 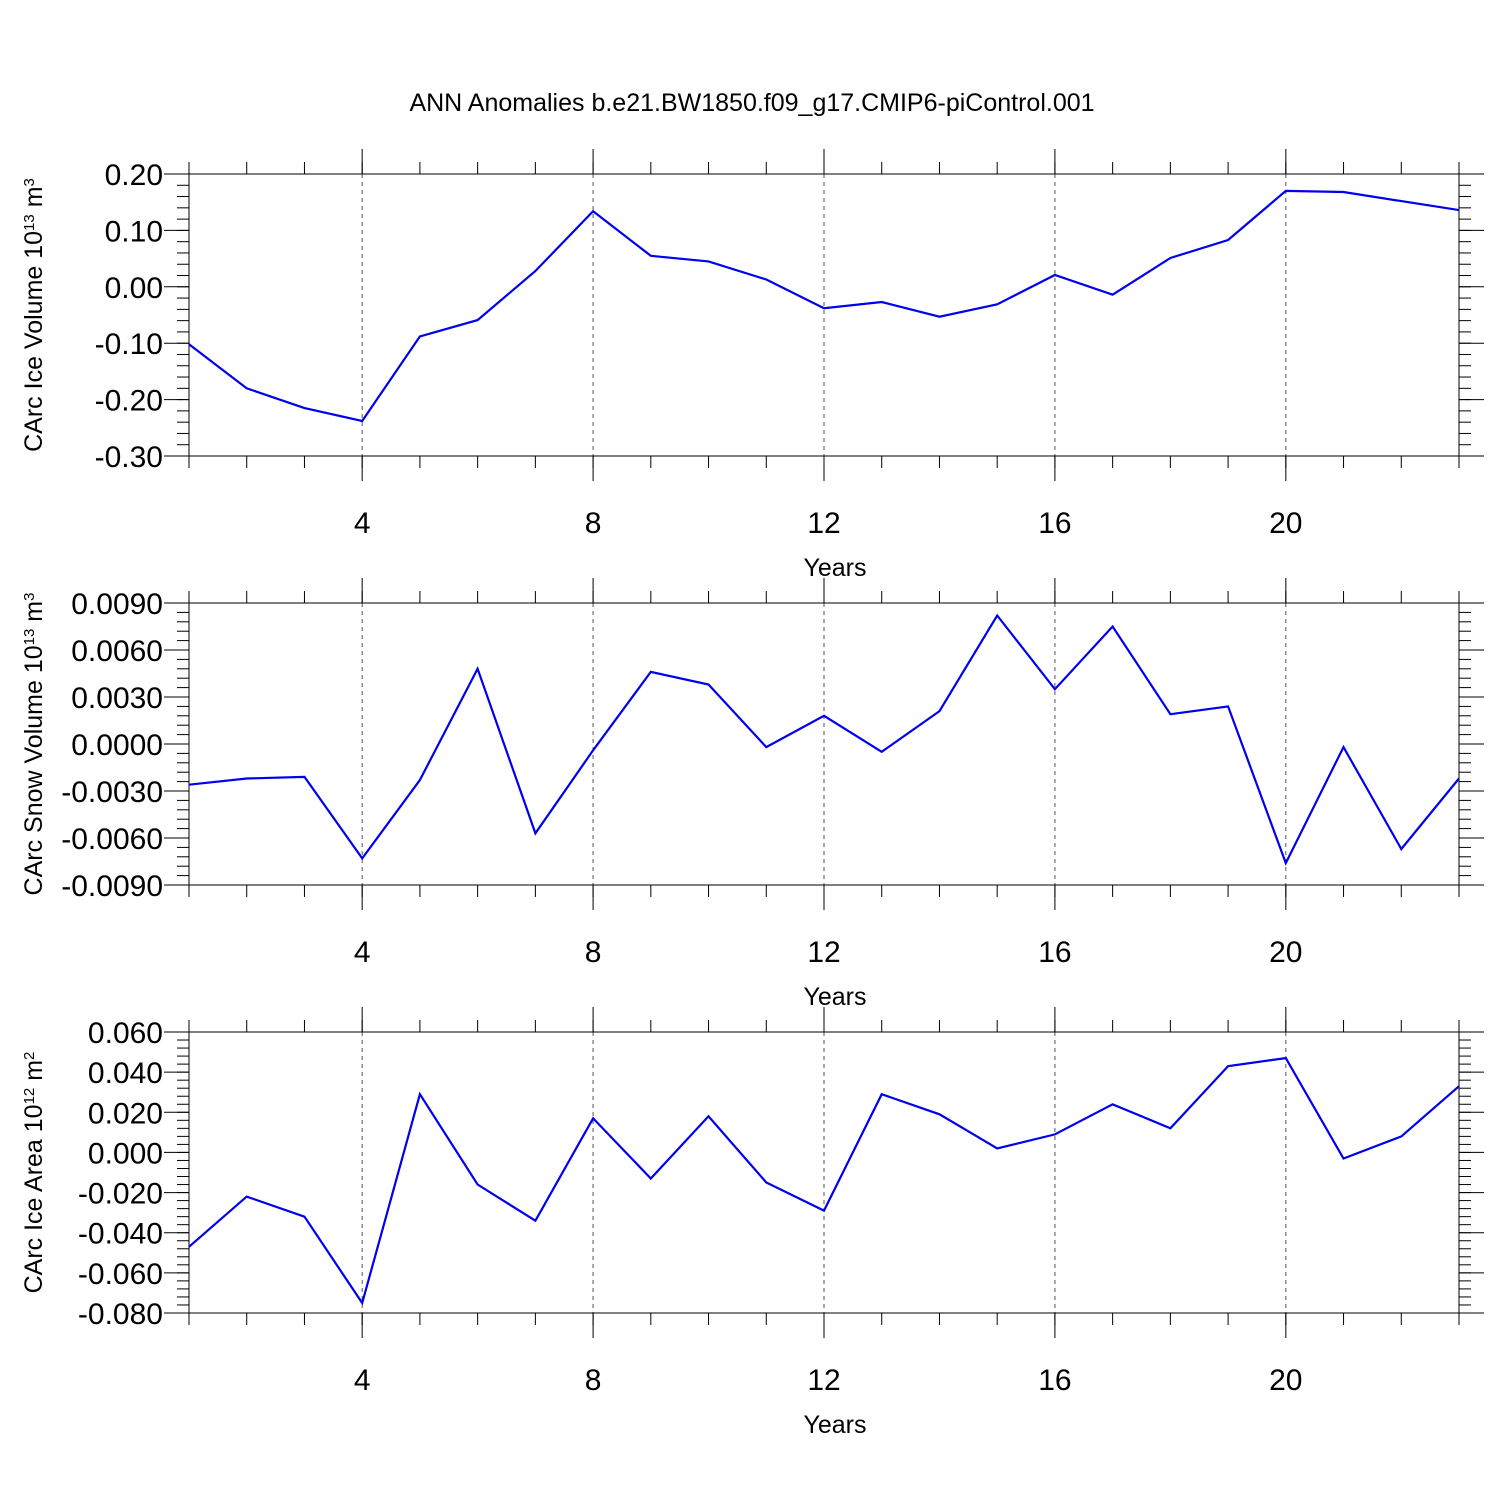 What do you see at coordinates (129, 401) in the screenshot?
I see `y-tick-label: -0.20` at bounding box center [129, 401].